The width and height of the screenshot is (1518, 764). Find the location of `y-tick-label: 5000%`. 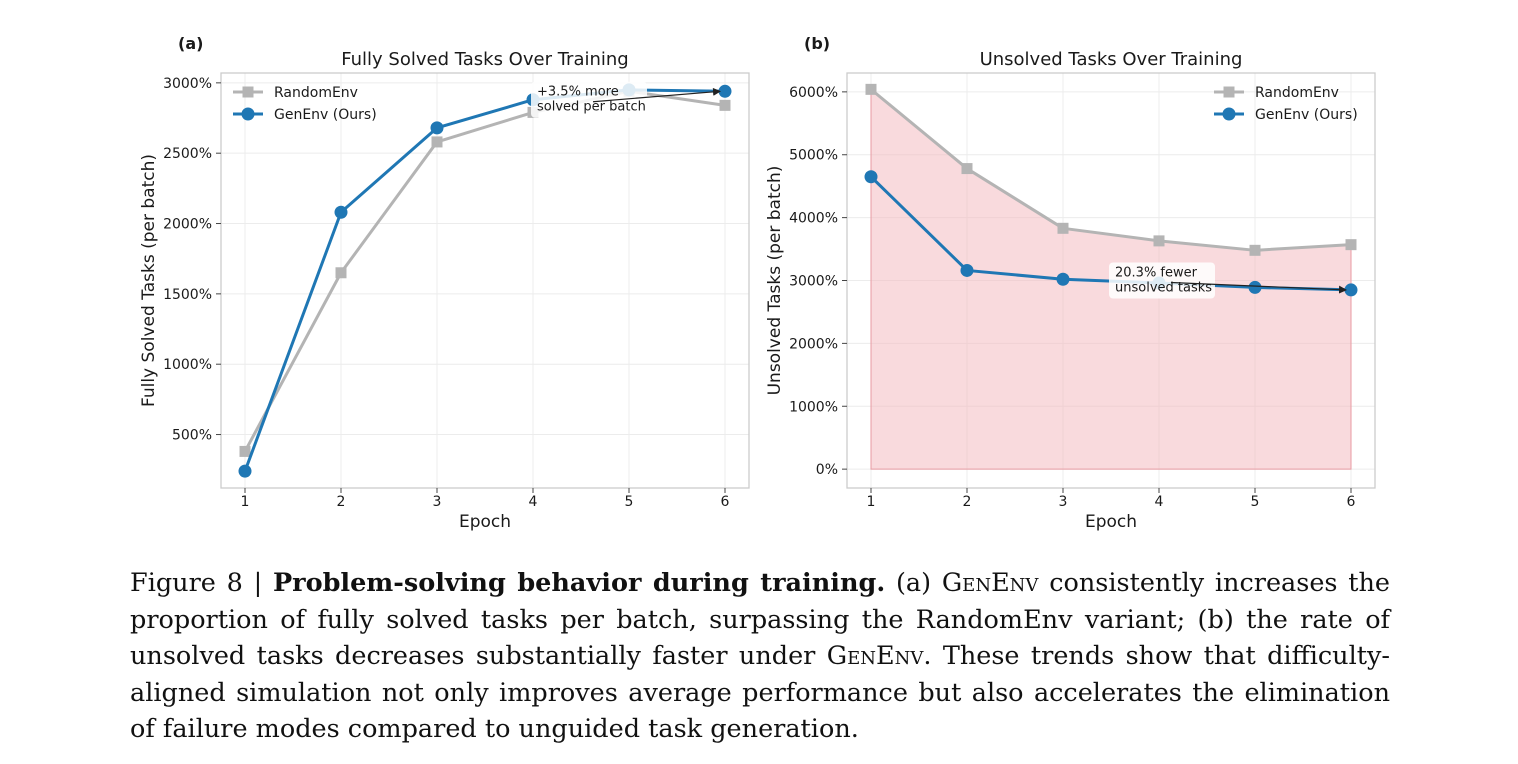

y-tick-label: 5000% is located at coordinates (813, 156).